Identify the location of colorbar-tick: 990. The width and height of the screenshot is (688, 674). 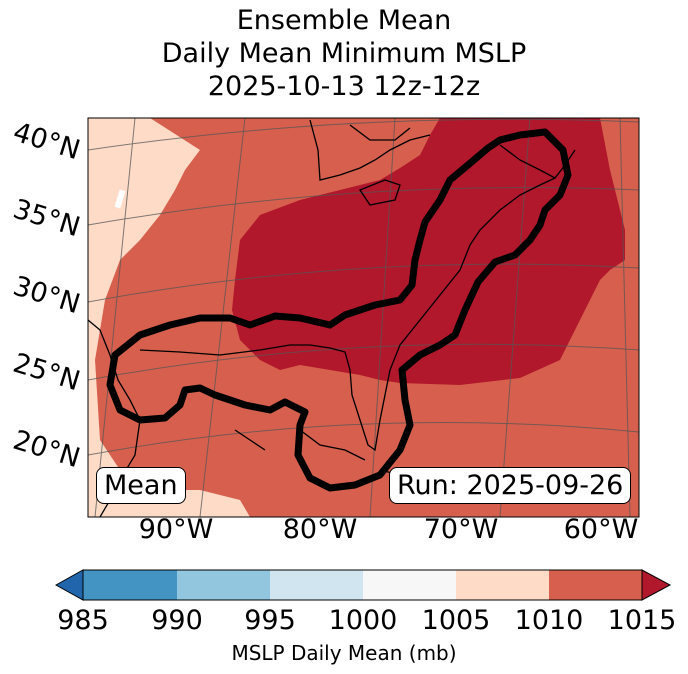
(177, 620).